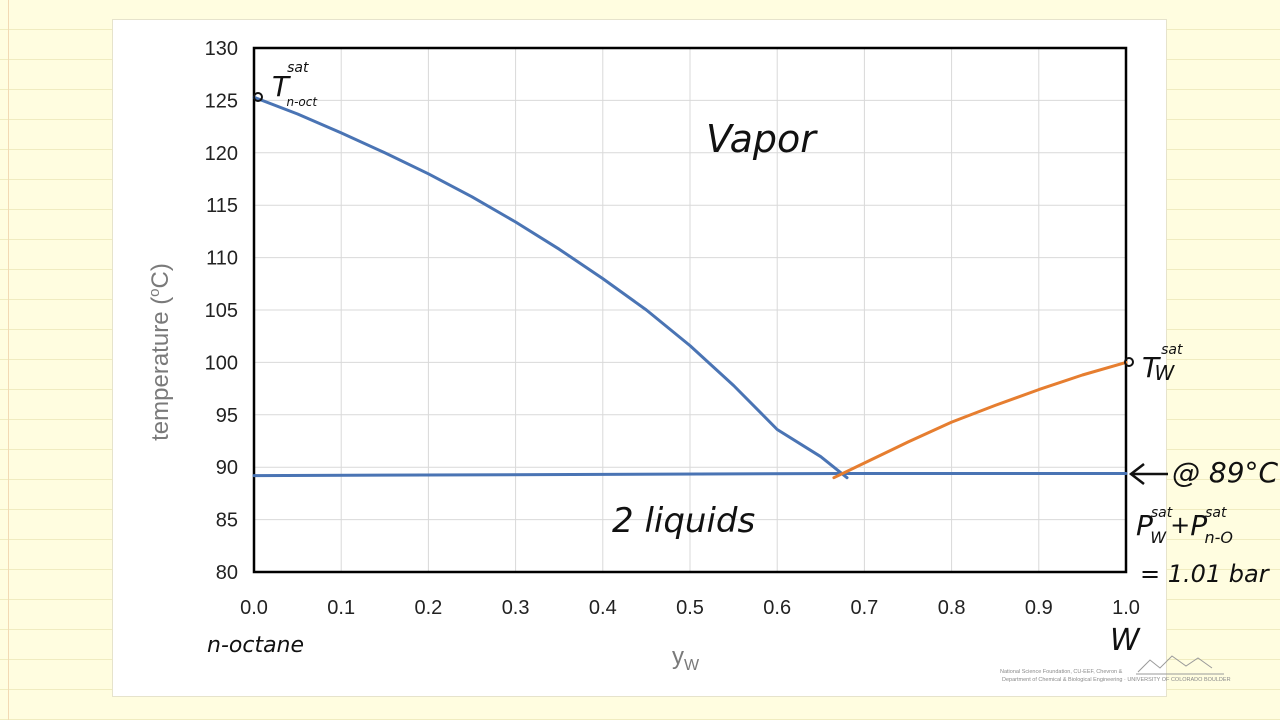 Image resolution: width=1280 pixels, height=720 pixels. I want to click on y-tick-label: 105, so click(221, 311).